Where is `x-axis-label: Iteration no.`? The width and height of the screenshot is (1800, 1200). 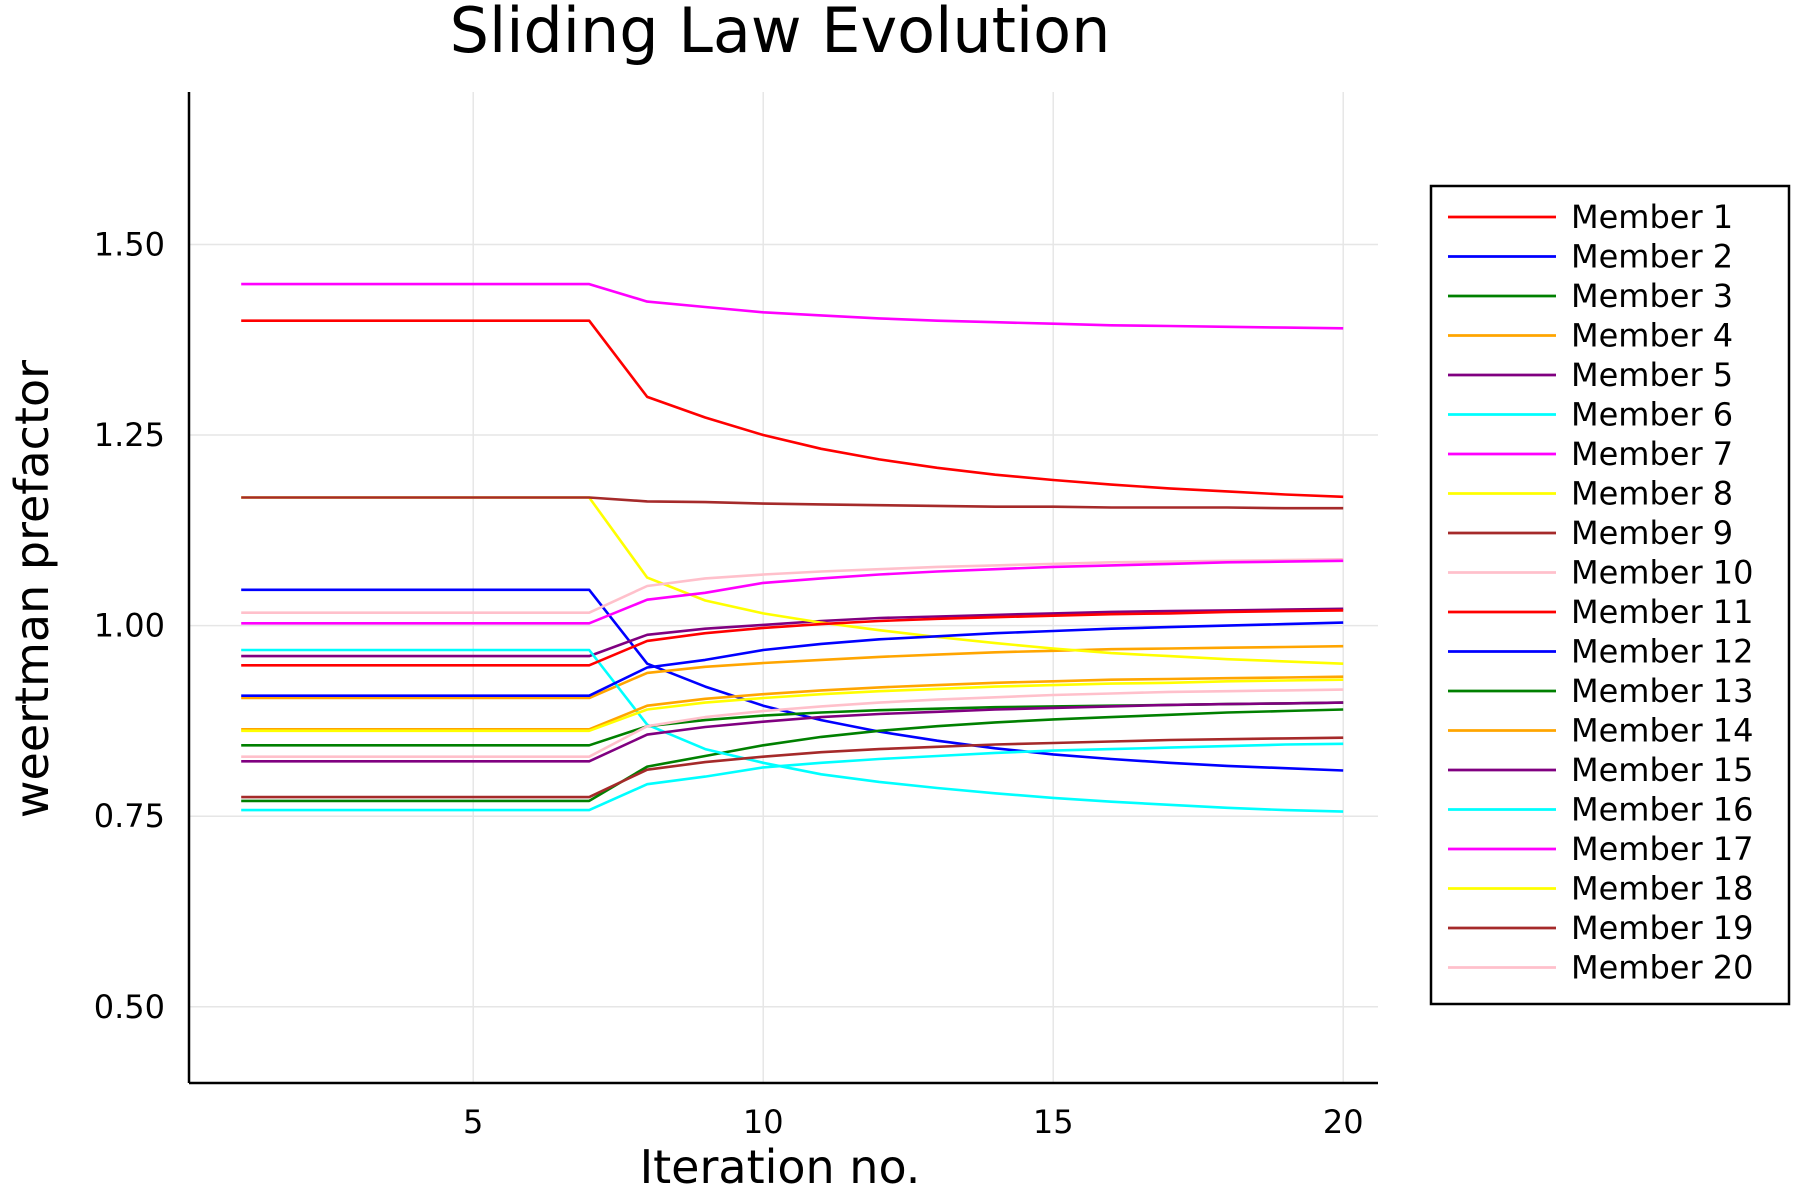 x-axis-label: Iteration no. is located at coordinates (780, 1167).